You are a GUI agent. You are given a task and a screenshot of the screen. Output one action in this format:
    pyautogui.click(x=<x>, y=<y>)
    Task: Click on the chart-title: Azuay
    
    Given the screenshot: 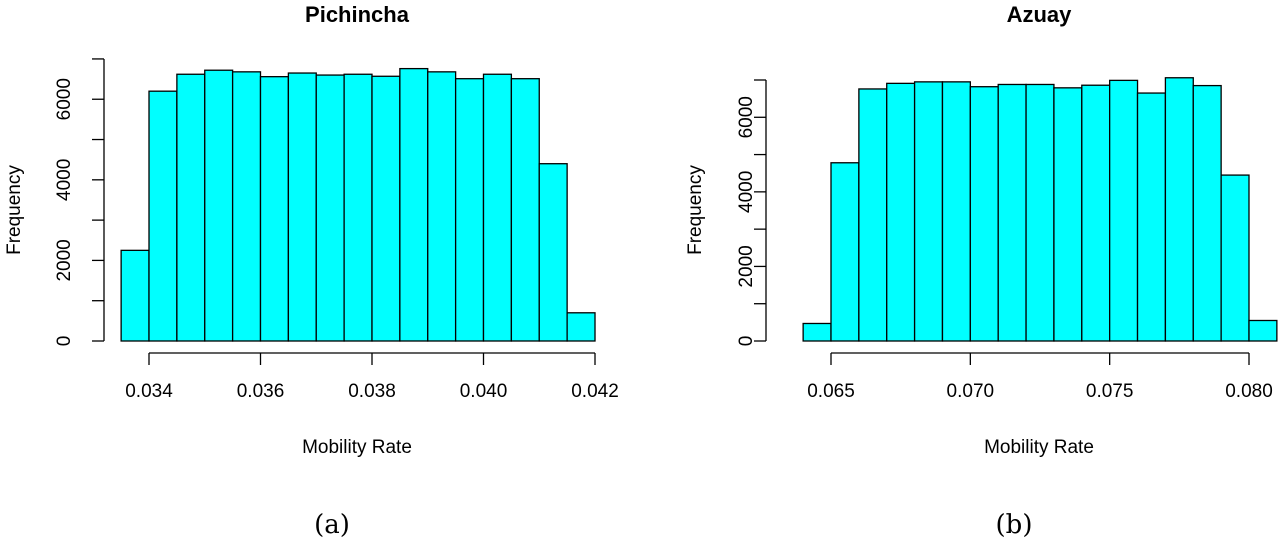 What is the action you would take?
    pyautogui.click(x=1040, y=14)
    